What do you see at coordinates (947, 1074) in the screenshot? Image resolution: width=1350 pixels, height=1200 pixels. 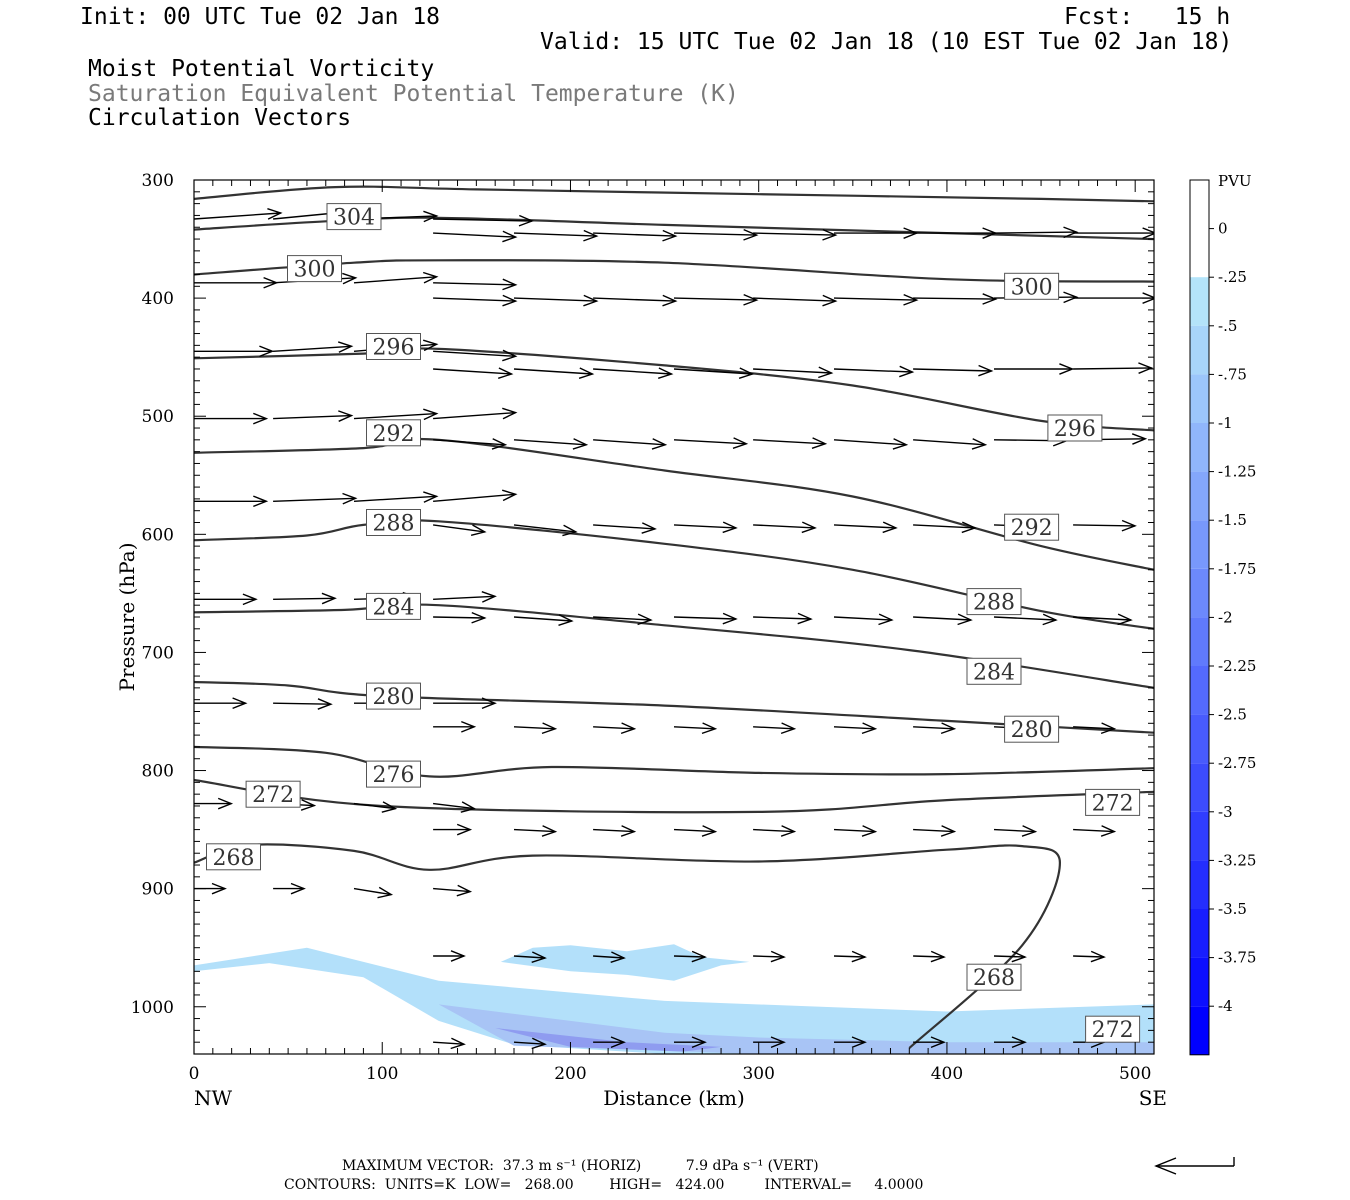 I see `x-tick-label: 400` at bounding box center [947, 1074].